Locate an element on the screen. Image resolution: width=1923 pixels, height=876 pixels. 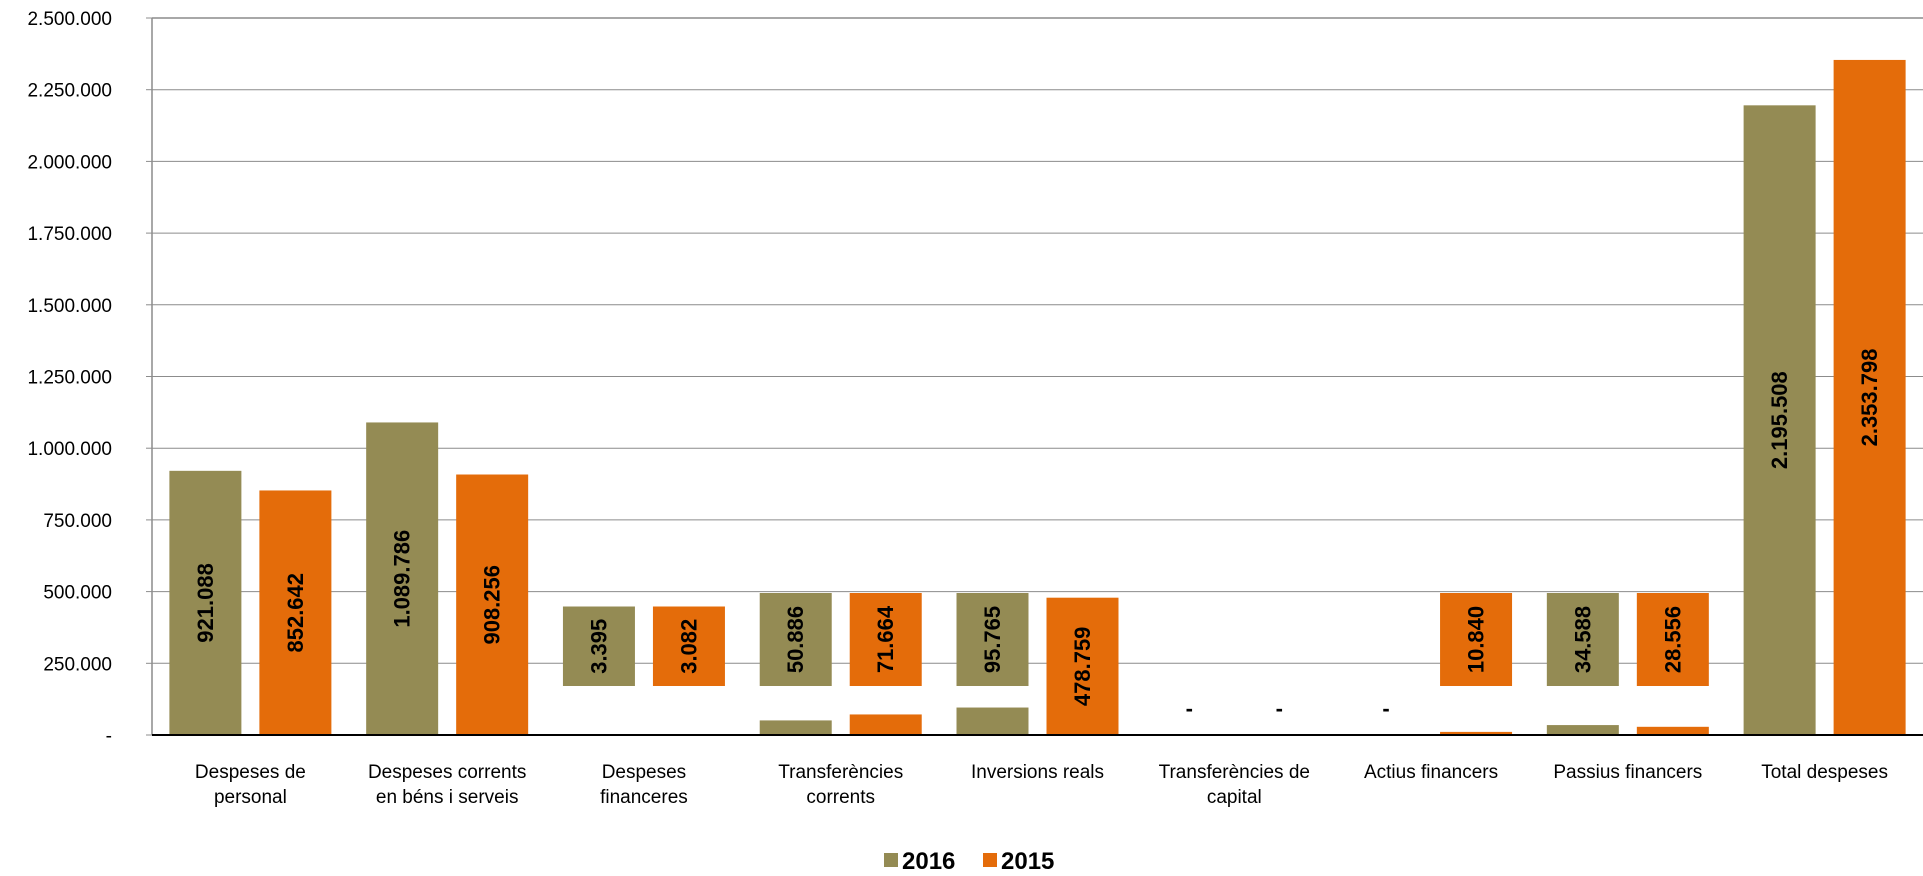
value-label: 852.642 is located at coordinates (295, 613).